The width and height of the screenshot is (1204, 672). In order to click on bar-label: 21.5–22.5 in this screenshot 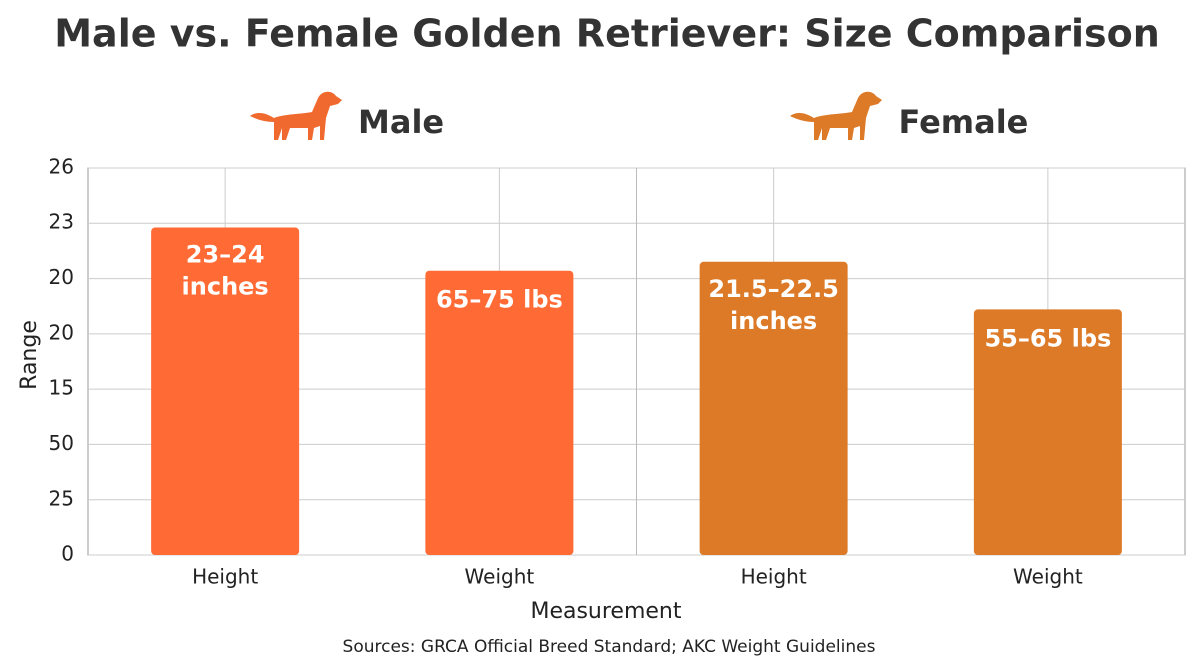, I will do `click(773, 289)`.